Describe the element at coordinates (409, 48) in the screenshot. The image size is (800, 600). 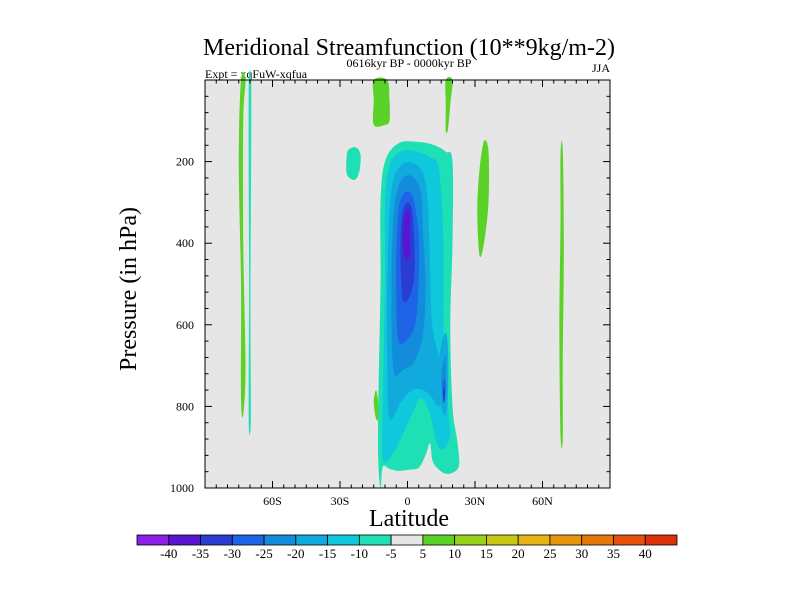
I see `chart-title: Meridional Streamfunction (10**9kg/m-2)` at that location.